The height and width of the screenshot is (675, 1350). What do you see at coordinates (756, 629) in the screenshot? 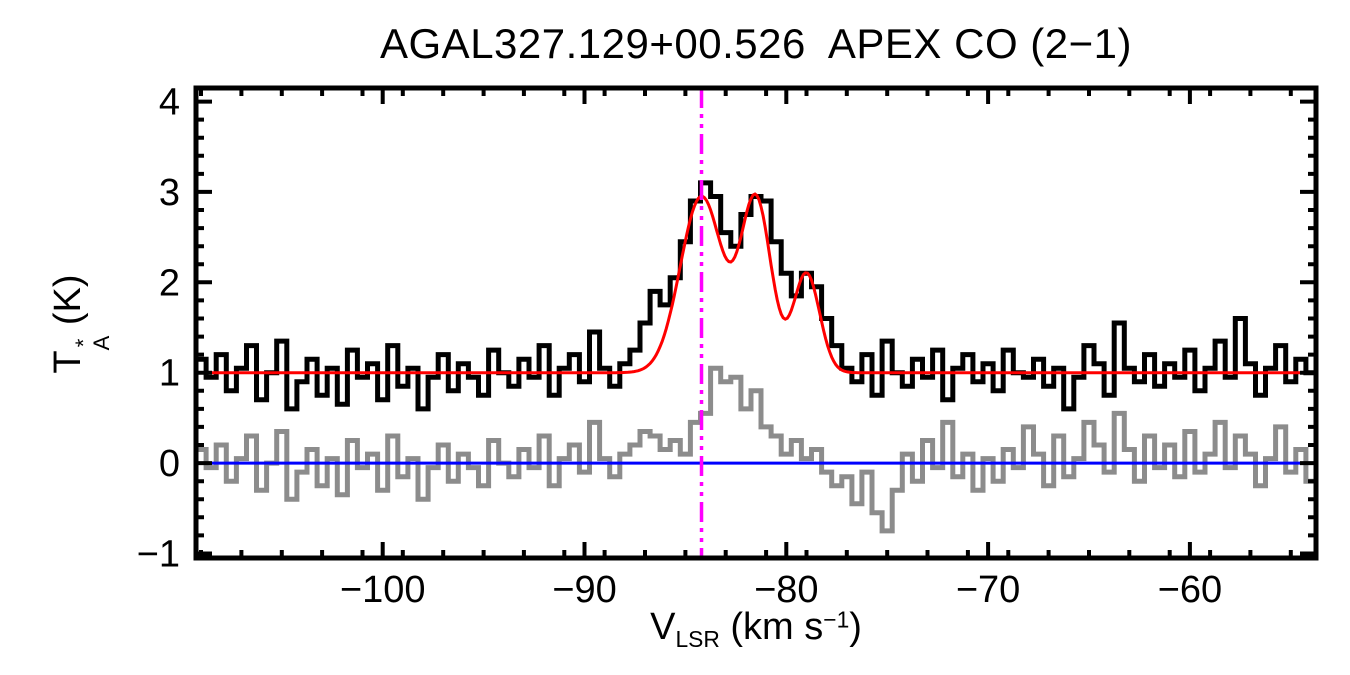
I see `x-axis-label: VLSR (km s−1)` at bounding box center [756, 629].